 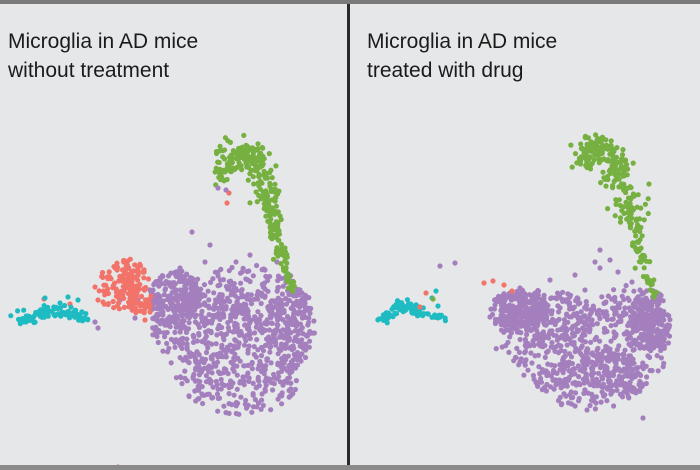 I want to click on panel-title-treated: Microglia in AD mice treated with drug, so click(x=462, y=56).